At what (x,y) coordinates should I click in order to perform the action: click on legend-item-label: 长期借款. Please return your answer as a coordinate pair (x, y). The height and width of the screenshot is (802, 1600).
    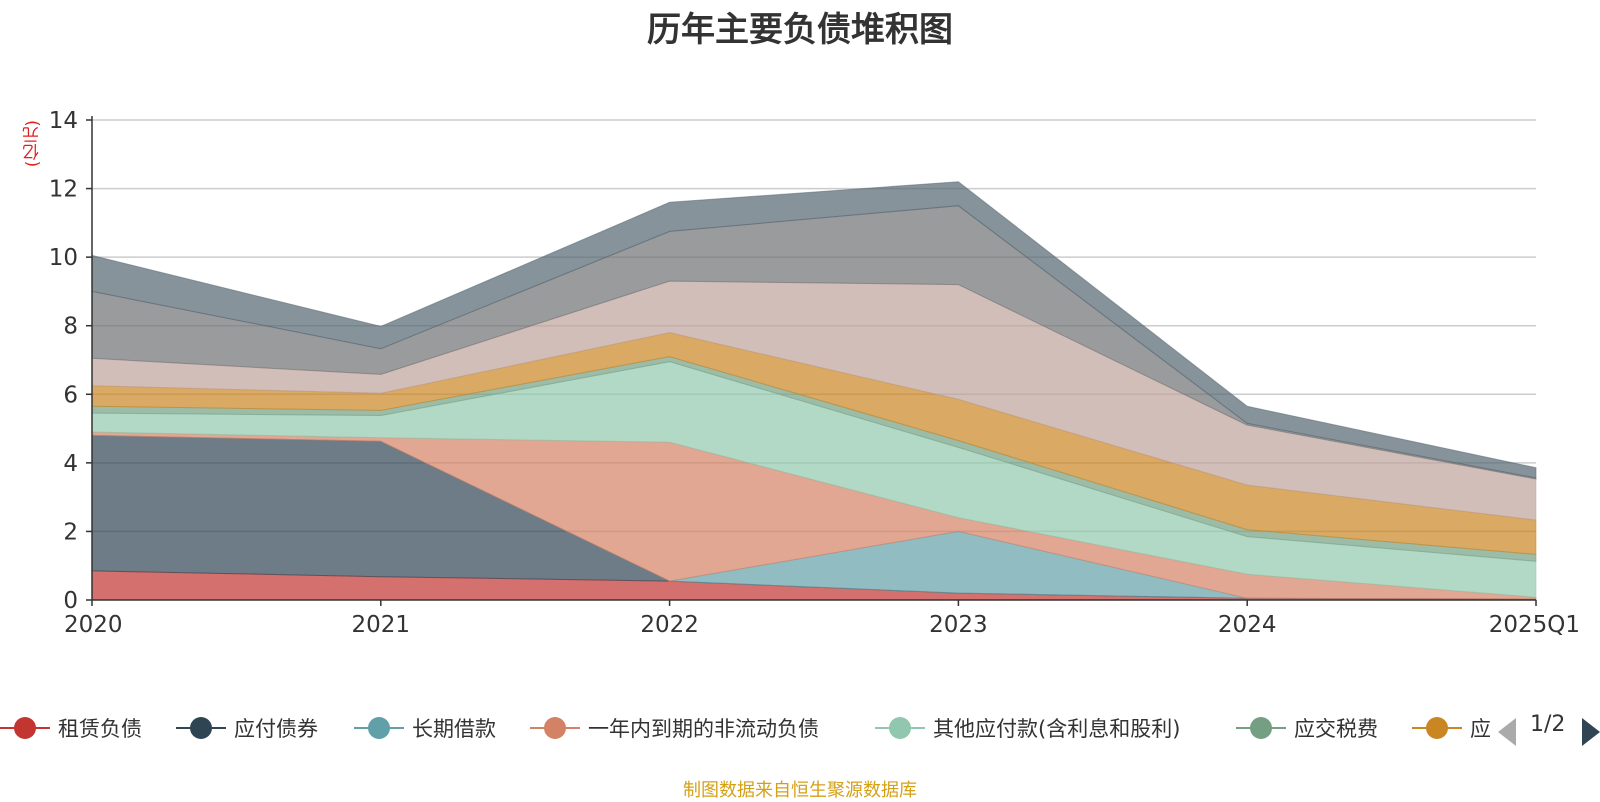
    Looking at the image, I should click on (454, 729).